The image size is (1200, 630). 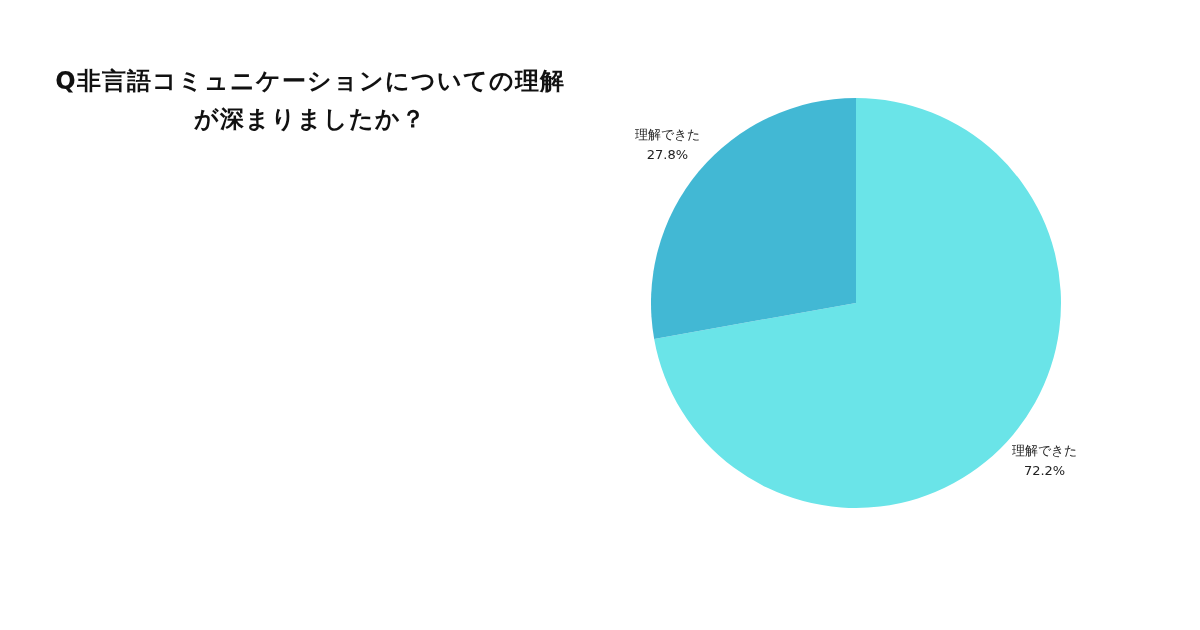 What do you see at coordinates (310, 100) in the screenshot?
I see `text: Q非言語コミュニケーションについての理解が深まりましたか？` at bounding box center [310, 100].